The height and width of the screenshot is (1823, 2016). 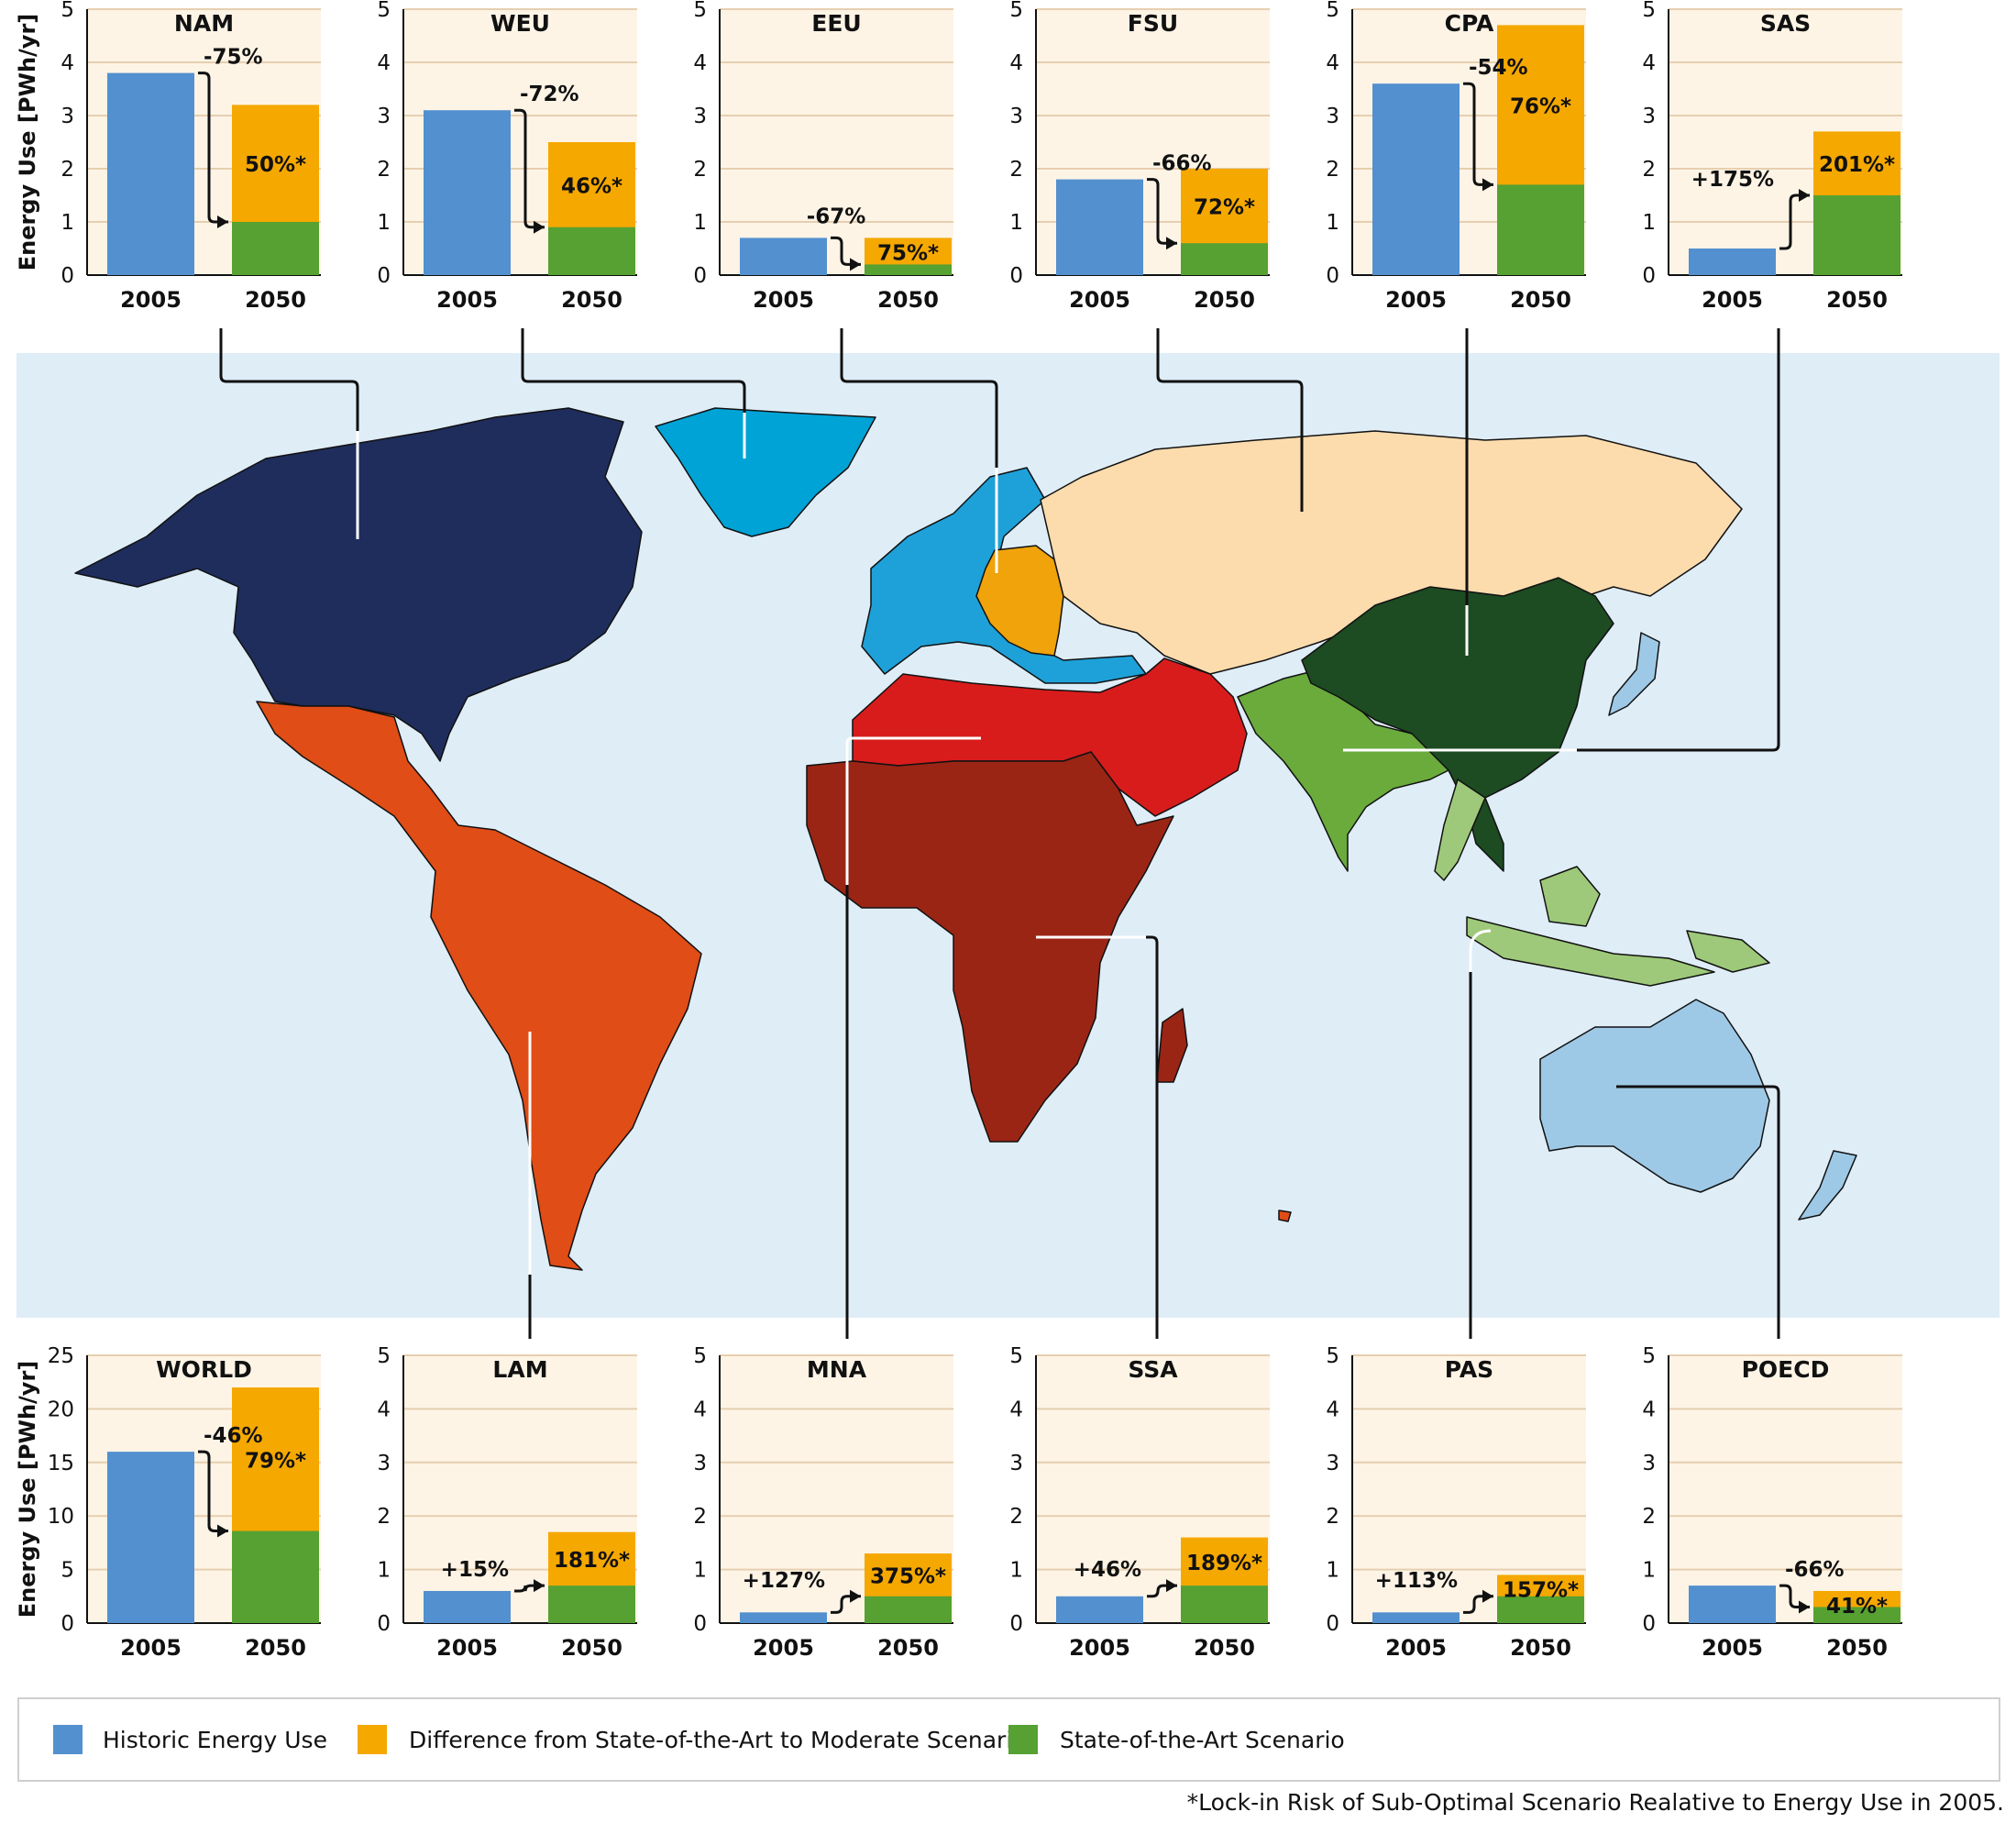 I want to click on change-label: -72%, so click(x=549, y=94).